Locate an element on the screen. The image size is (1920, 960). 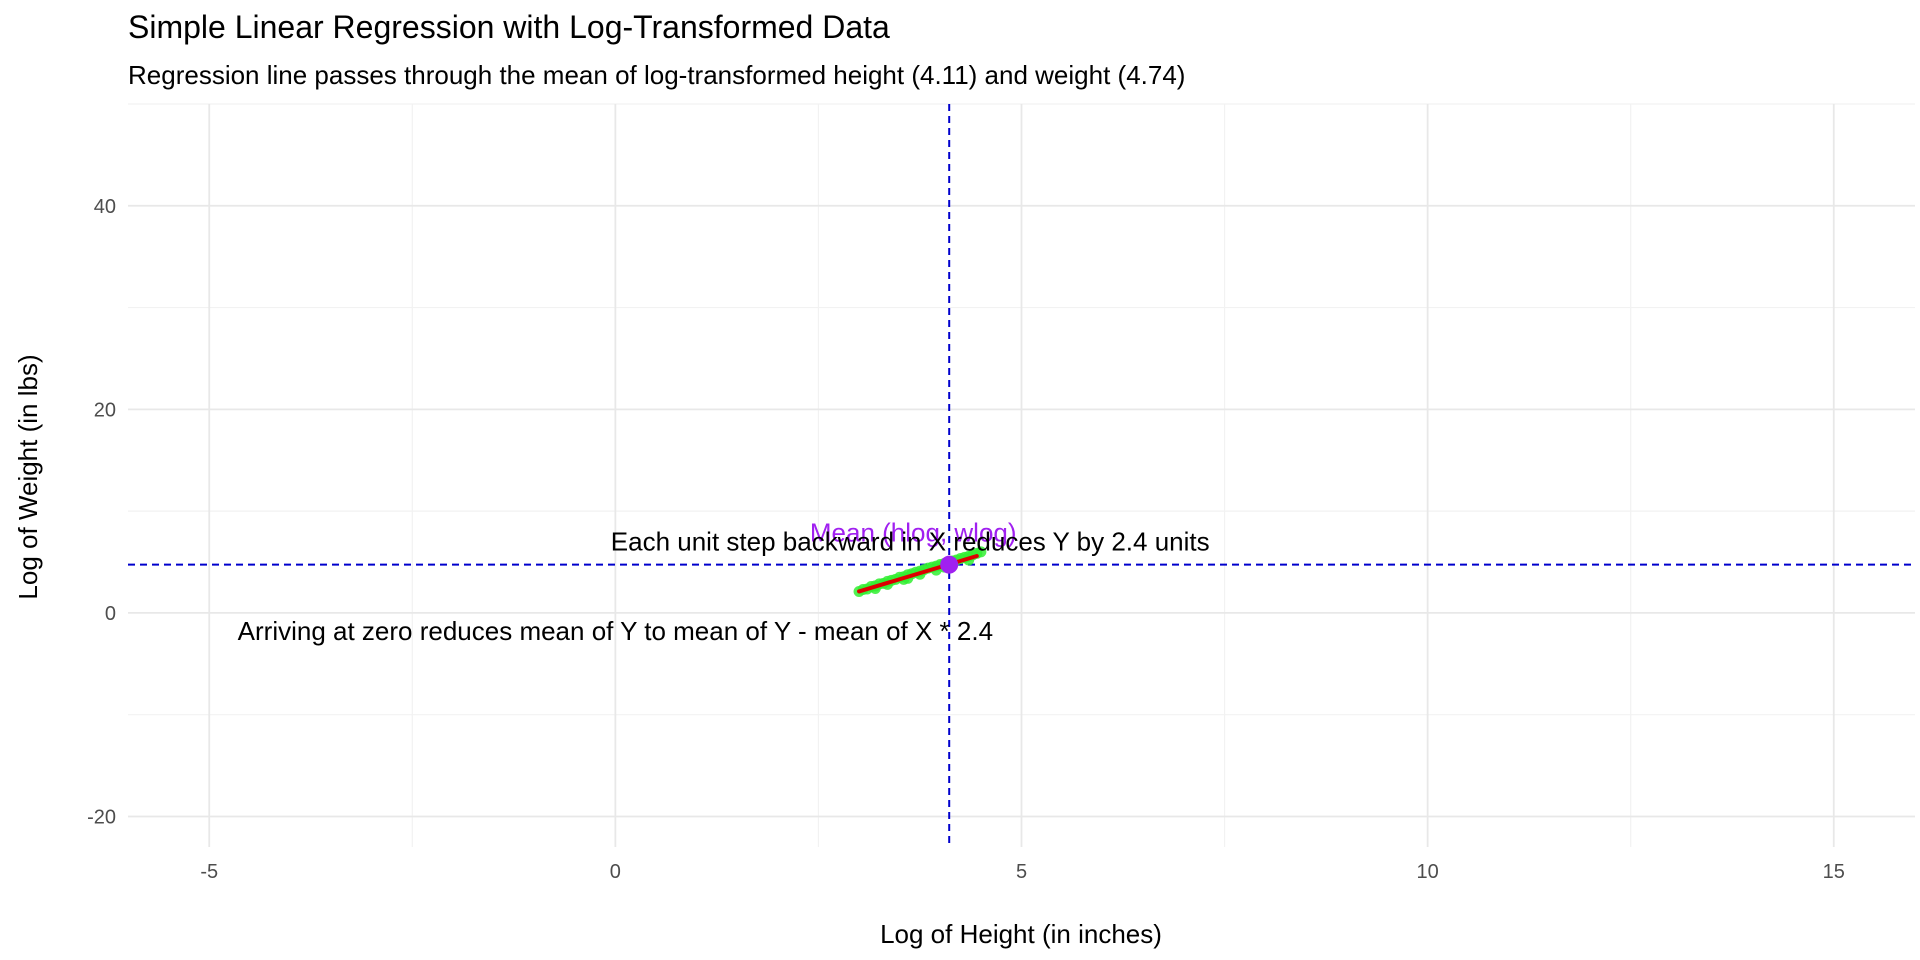
regression-line-group is located at coordinates (918, 574).